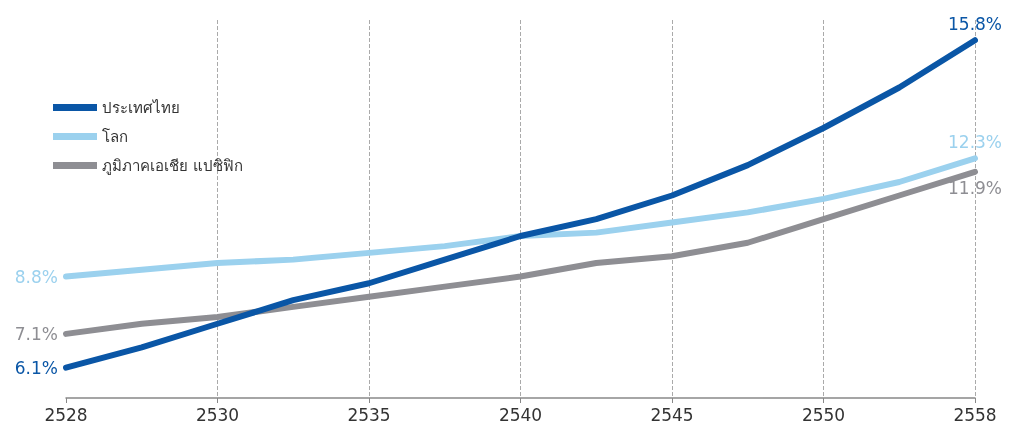  I want to click on data-label: 15.8%, so click(975, 23).